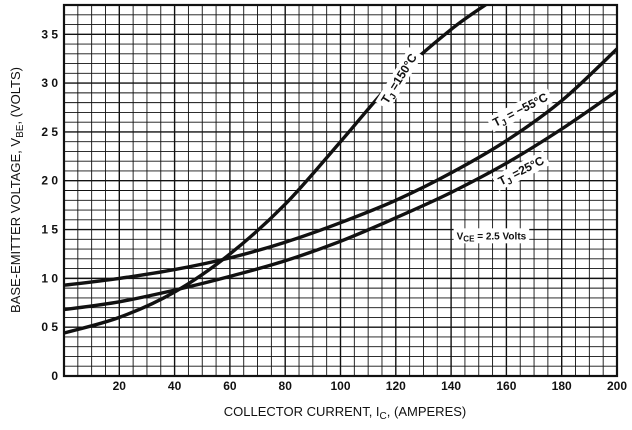 The height and width of the screenshot is (430, 632). I want to click on y-tick-label: 0 5, so click(49, 327).